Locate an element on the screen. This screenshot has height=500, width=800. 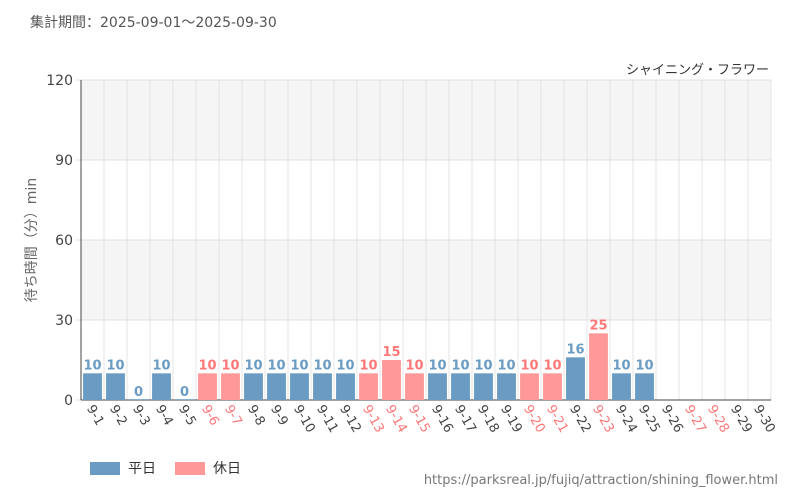
x-tick-label-9-13: 9-13 is located at coordinates (373, 419).